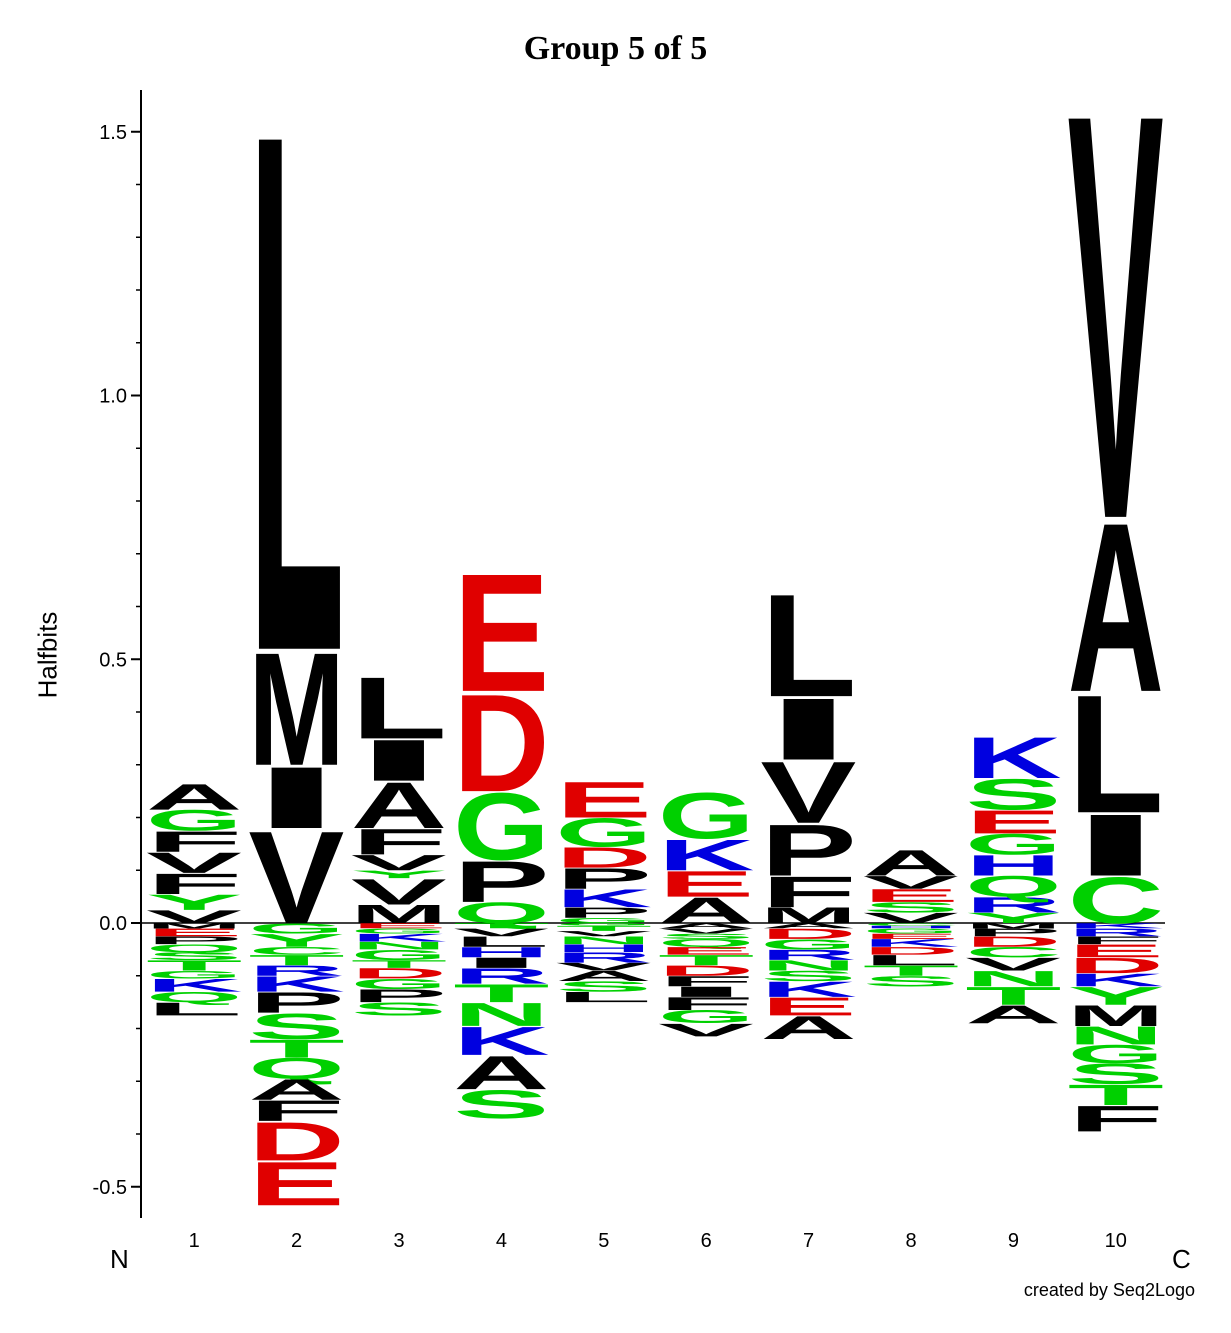 The image size is (1231, 1333). What do you see at coordinates (1109, 1290) in the screenshot?
I see `credit-text: created by Seq2Logo` at bounding box center [1109, 1290].